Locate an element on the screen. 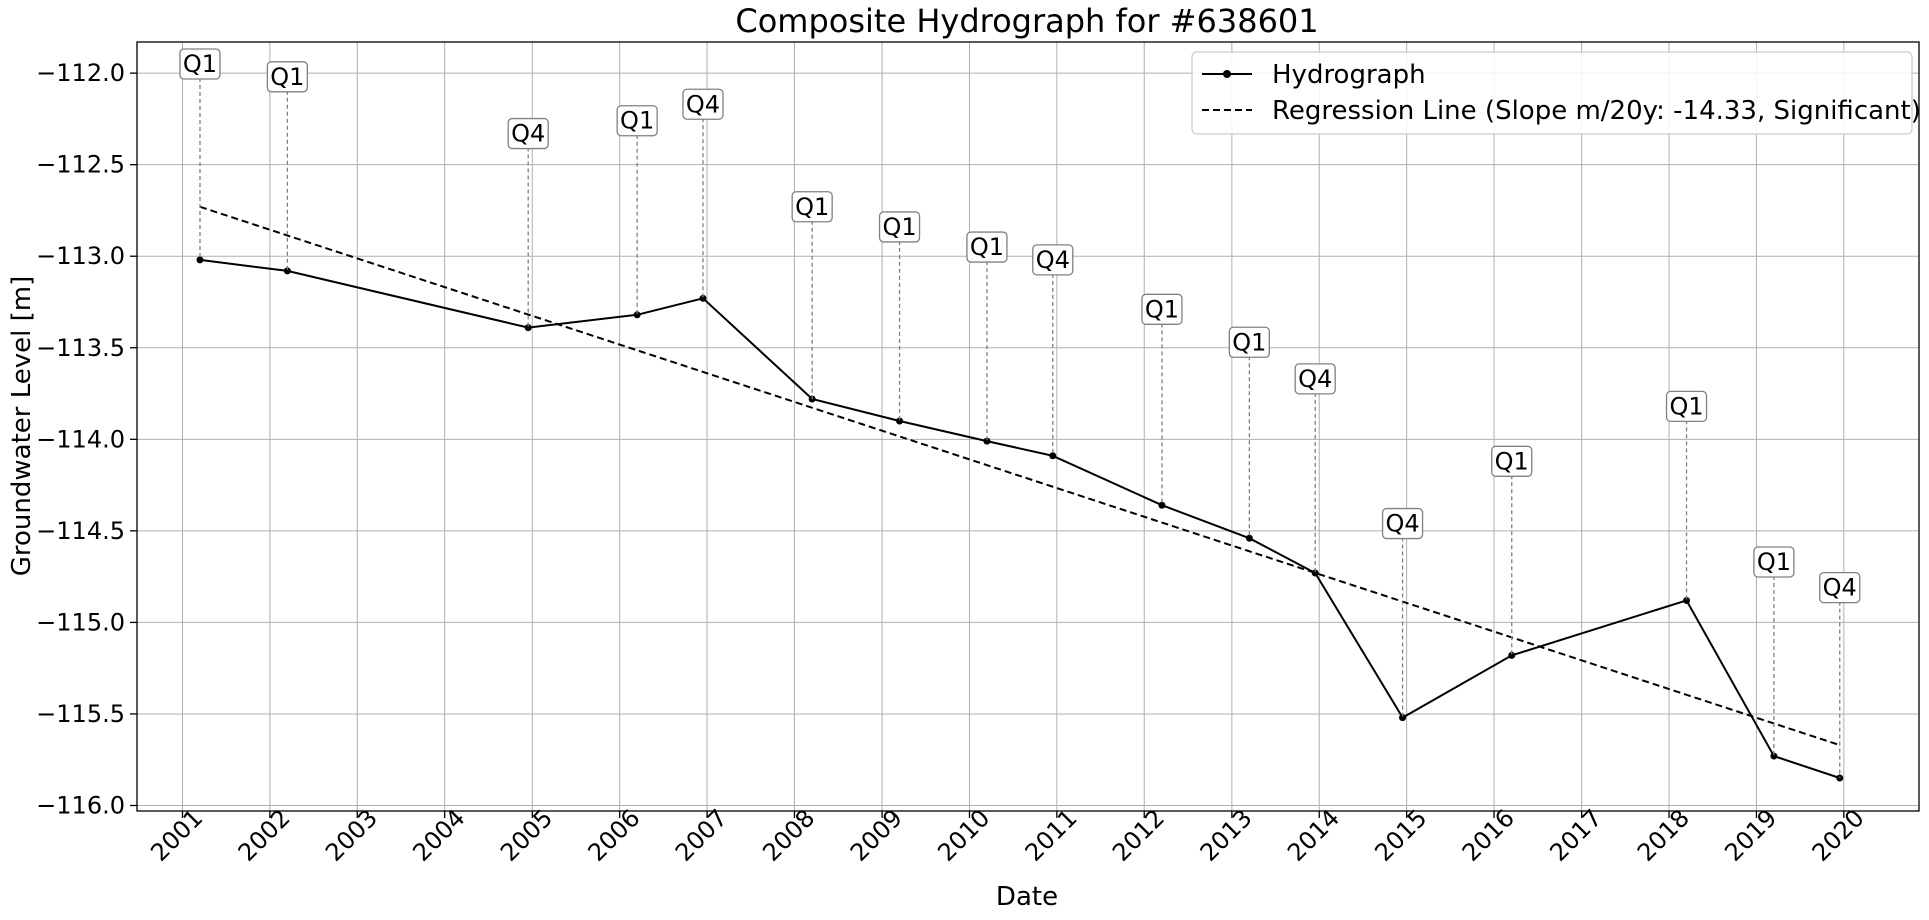 This screenshot has width=1929, height=920. x-tick-label: 2003 is located at coordinates (351, 835).